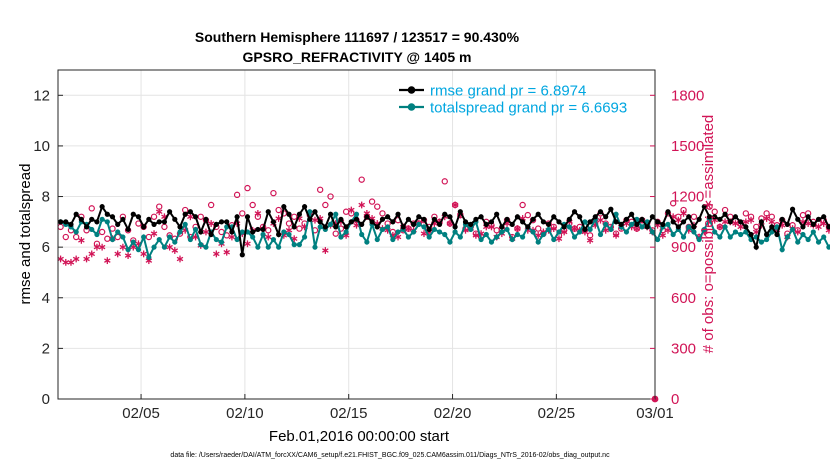  What do you see at coordinates (245, 413) in the screenshot?
I see `x-tick-label: 02/10` at bounding box center [245, 413].